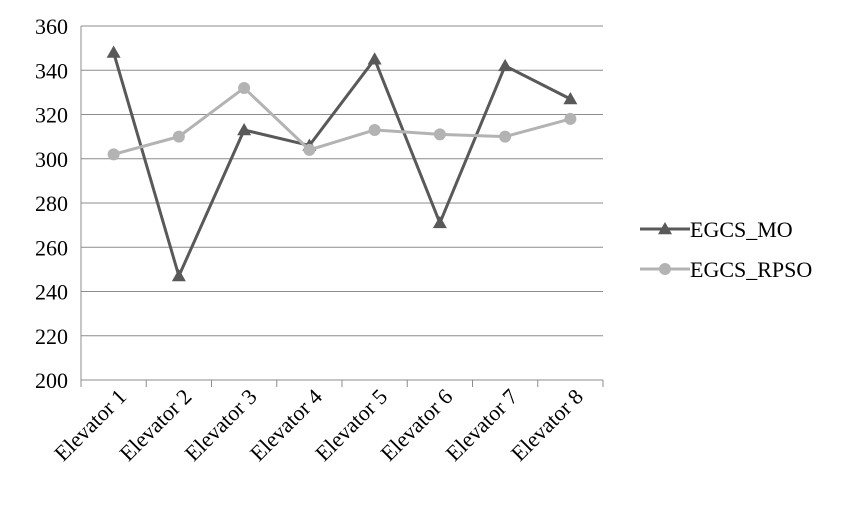  Describe the element at coordinates (51, 336) in the screenshot. I see `y-tick-label: 220` at that location.